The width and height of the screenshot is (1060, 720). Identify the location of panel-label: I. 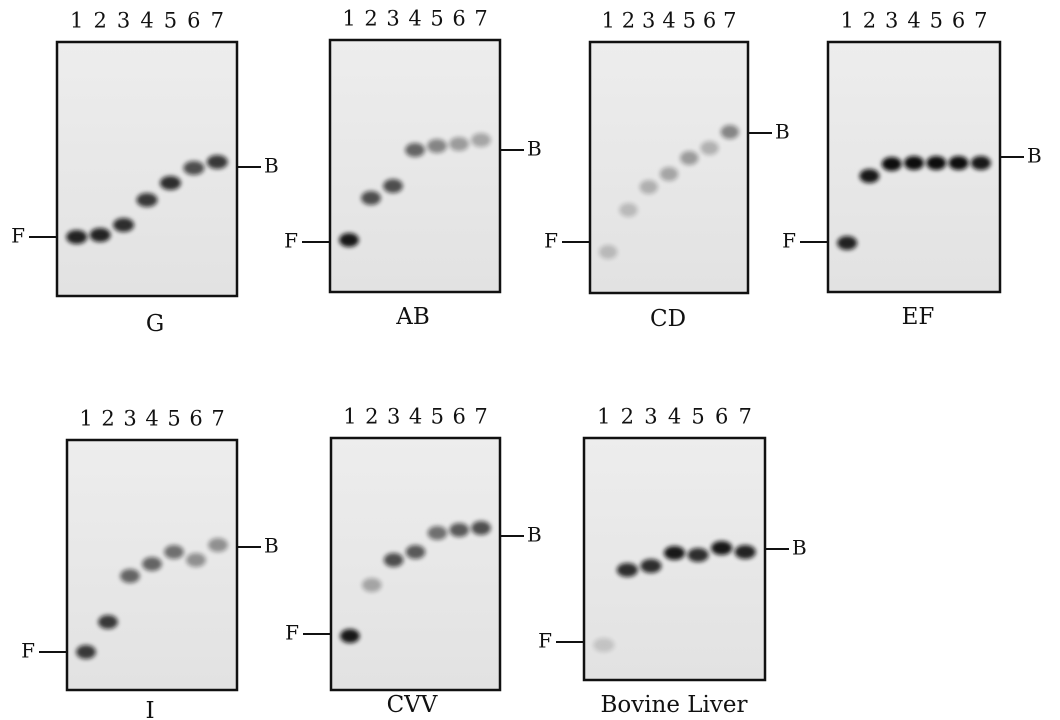
(149, 709).